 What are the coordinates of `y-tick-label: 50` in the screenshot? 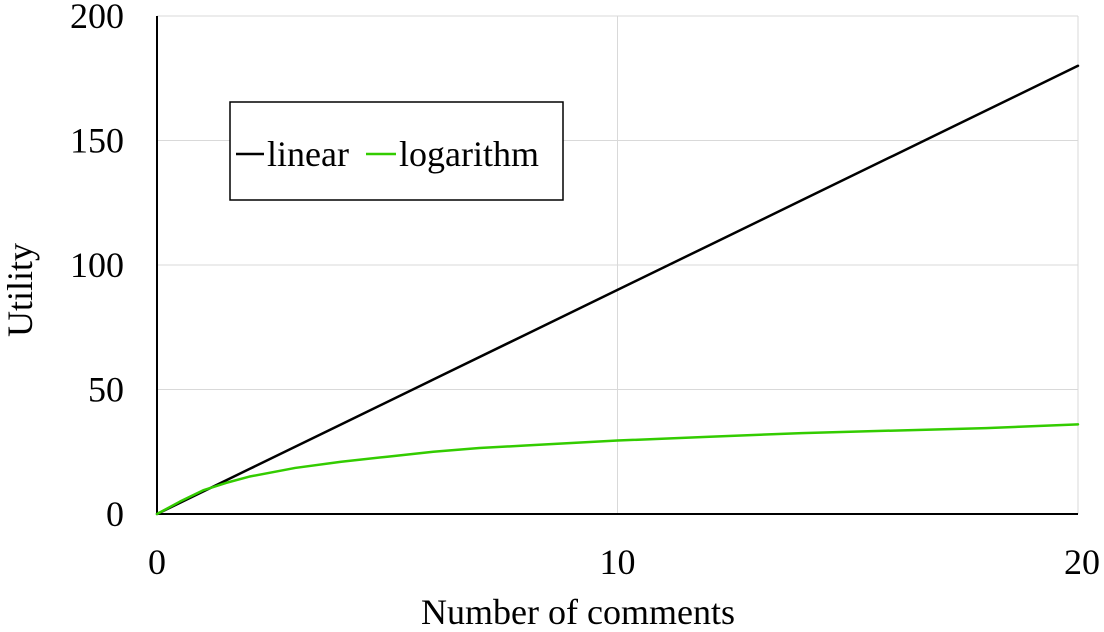 It's located at (106, 390).